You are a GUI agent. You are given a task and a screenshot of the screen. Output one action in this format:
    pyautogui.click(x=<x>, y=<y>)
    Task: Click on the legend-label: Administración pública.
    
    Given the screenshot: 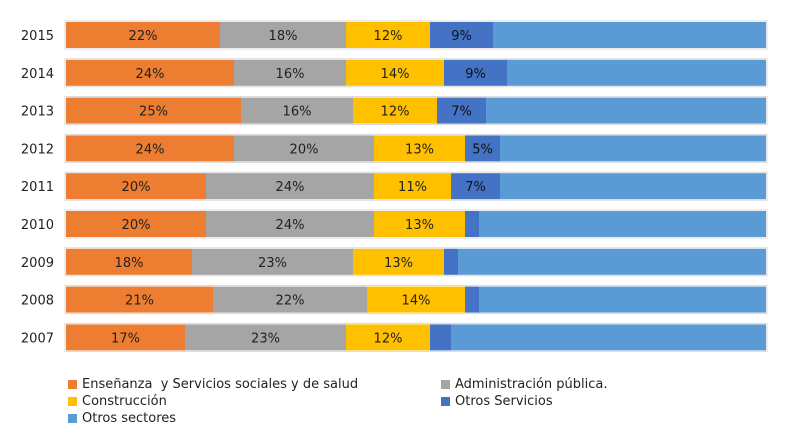 What is the action you would take?
    pyautogui.click(x=531, y=384)
    